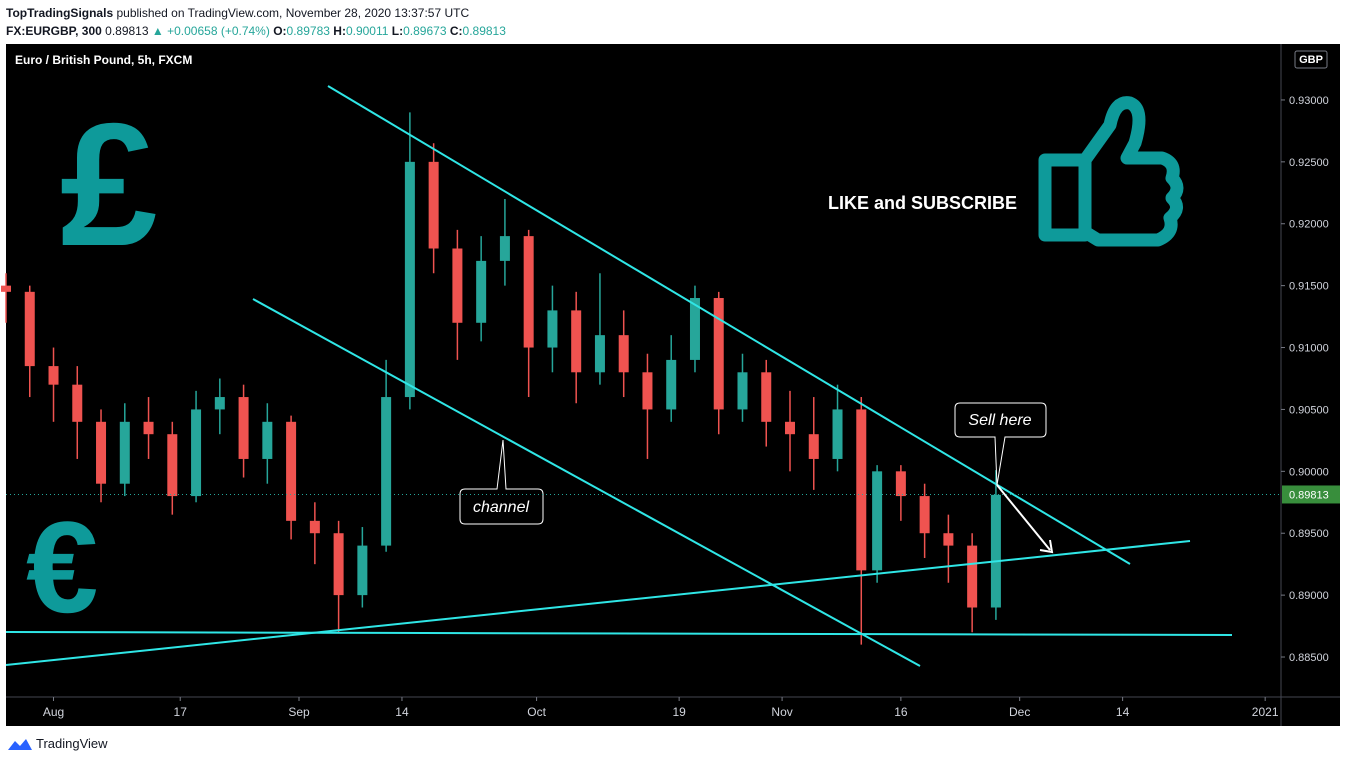 This screenshot has height=763, width=1348. I want to click on y-tick-label: 0.91000, so click(1309, 349).